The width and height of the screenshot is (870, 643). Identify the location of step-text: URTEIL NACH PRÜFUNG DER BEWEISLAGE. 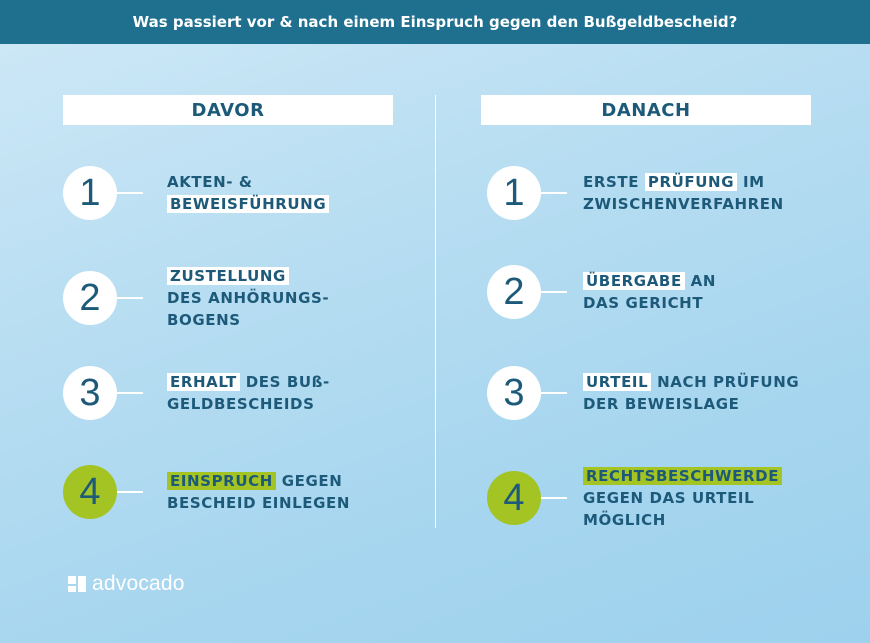
(691, 393).